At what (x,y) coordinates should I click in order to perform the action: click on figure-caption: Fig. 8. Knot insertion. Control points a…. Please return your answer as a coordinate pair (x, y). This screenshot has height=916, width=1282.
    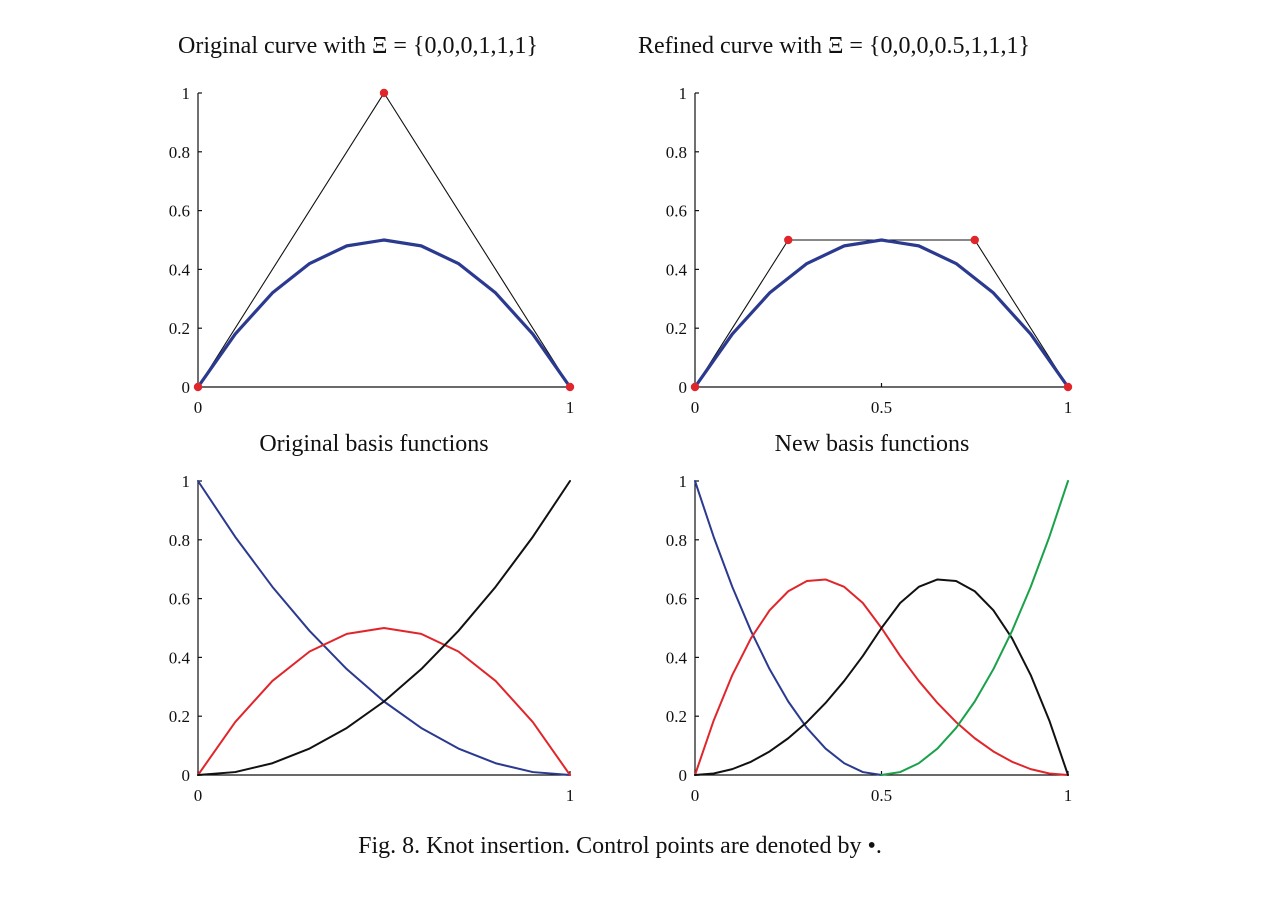
    Looking at the image, I should click on (620, 846).